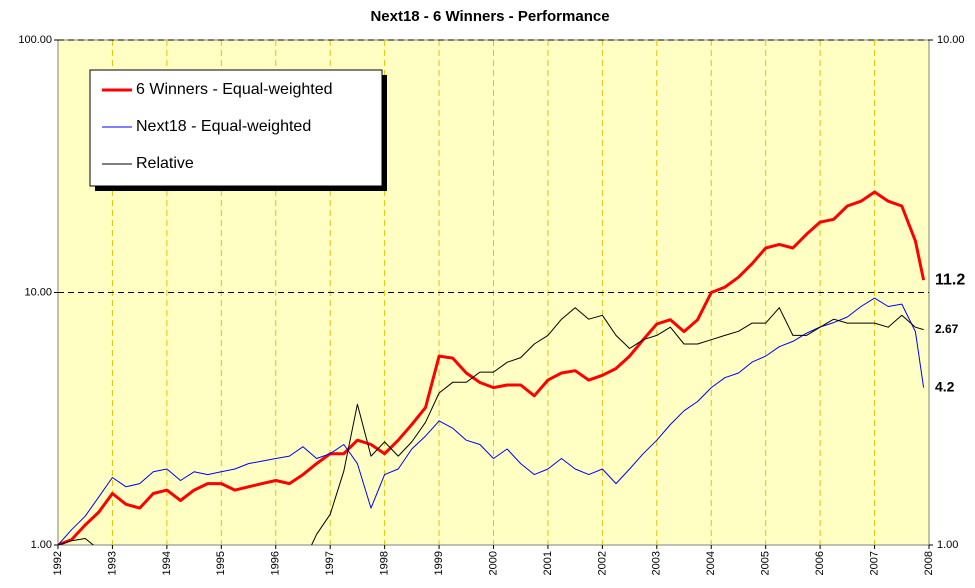 This screenshot has width=975, height=588. What do you see at coordinates (947, 545) in the screenshot?
I see `y2-tick-label: 1.00` at bounding box center [947, 545].